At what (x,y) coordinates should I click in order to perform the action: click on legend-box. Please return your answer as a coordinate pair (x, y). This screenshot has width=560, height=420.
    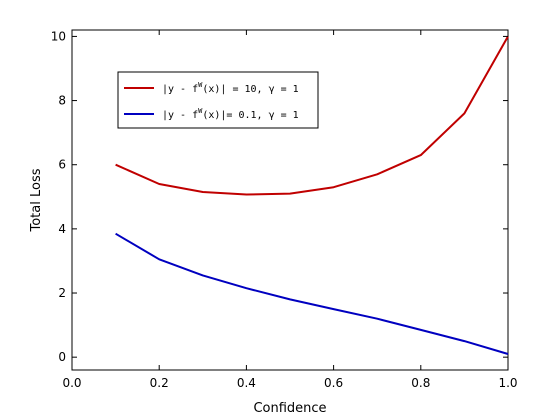
    Looking at the image, I should click on (218, 100).